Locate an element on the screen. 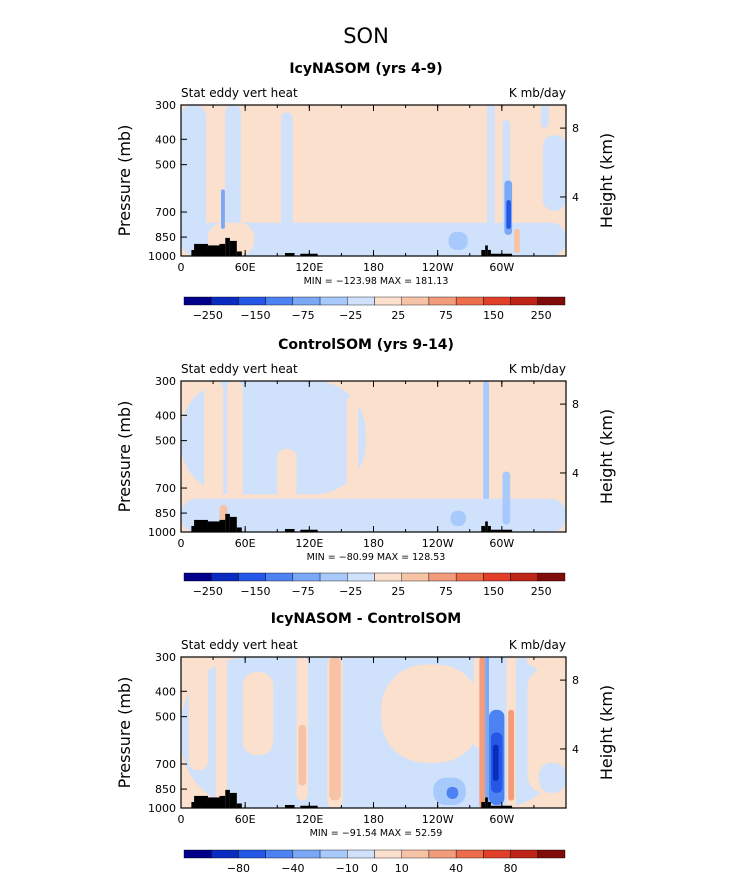 The height and width of the screenshot is (872, 733). x-tick-label: 60W is located at coordinates (501, 819).